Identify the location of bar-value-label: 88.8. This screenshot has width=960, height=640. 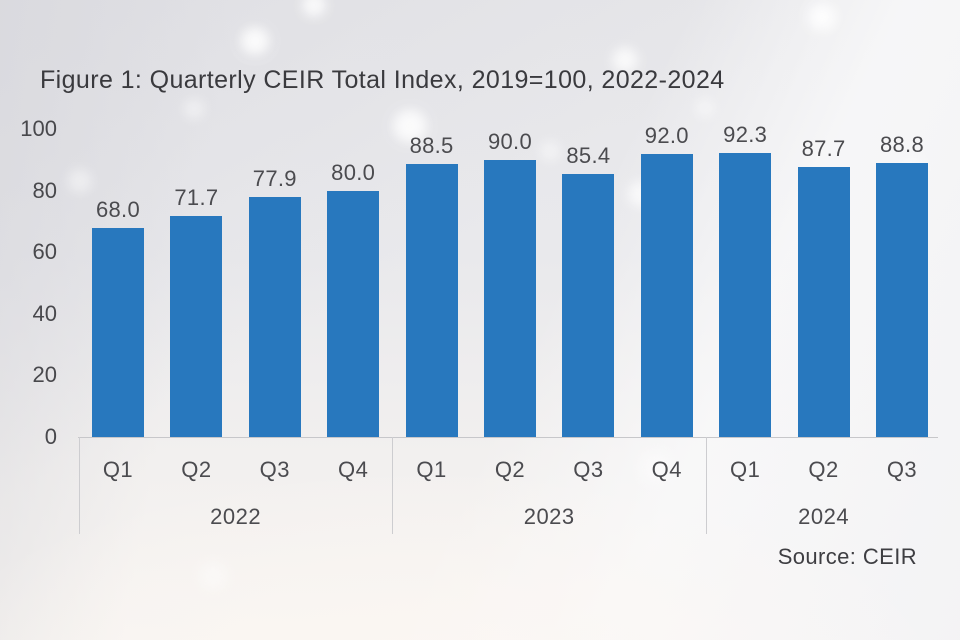
(902, 145).